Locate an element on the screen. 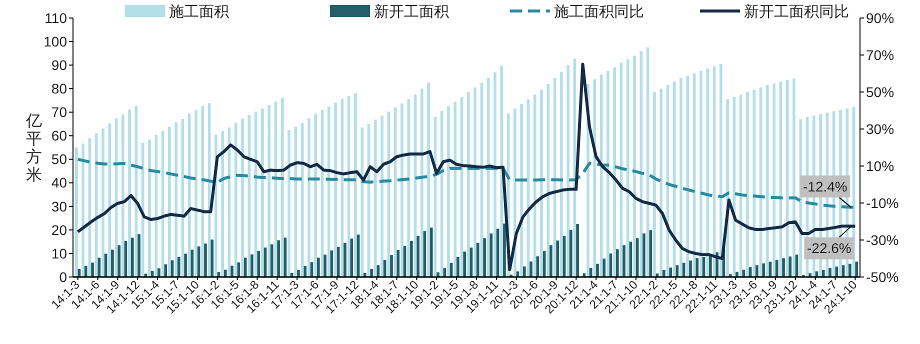  y-tick-label: 60 is located at coordinates (59, 136).